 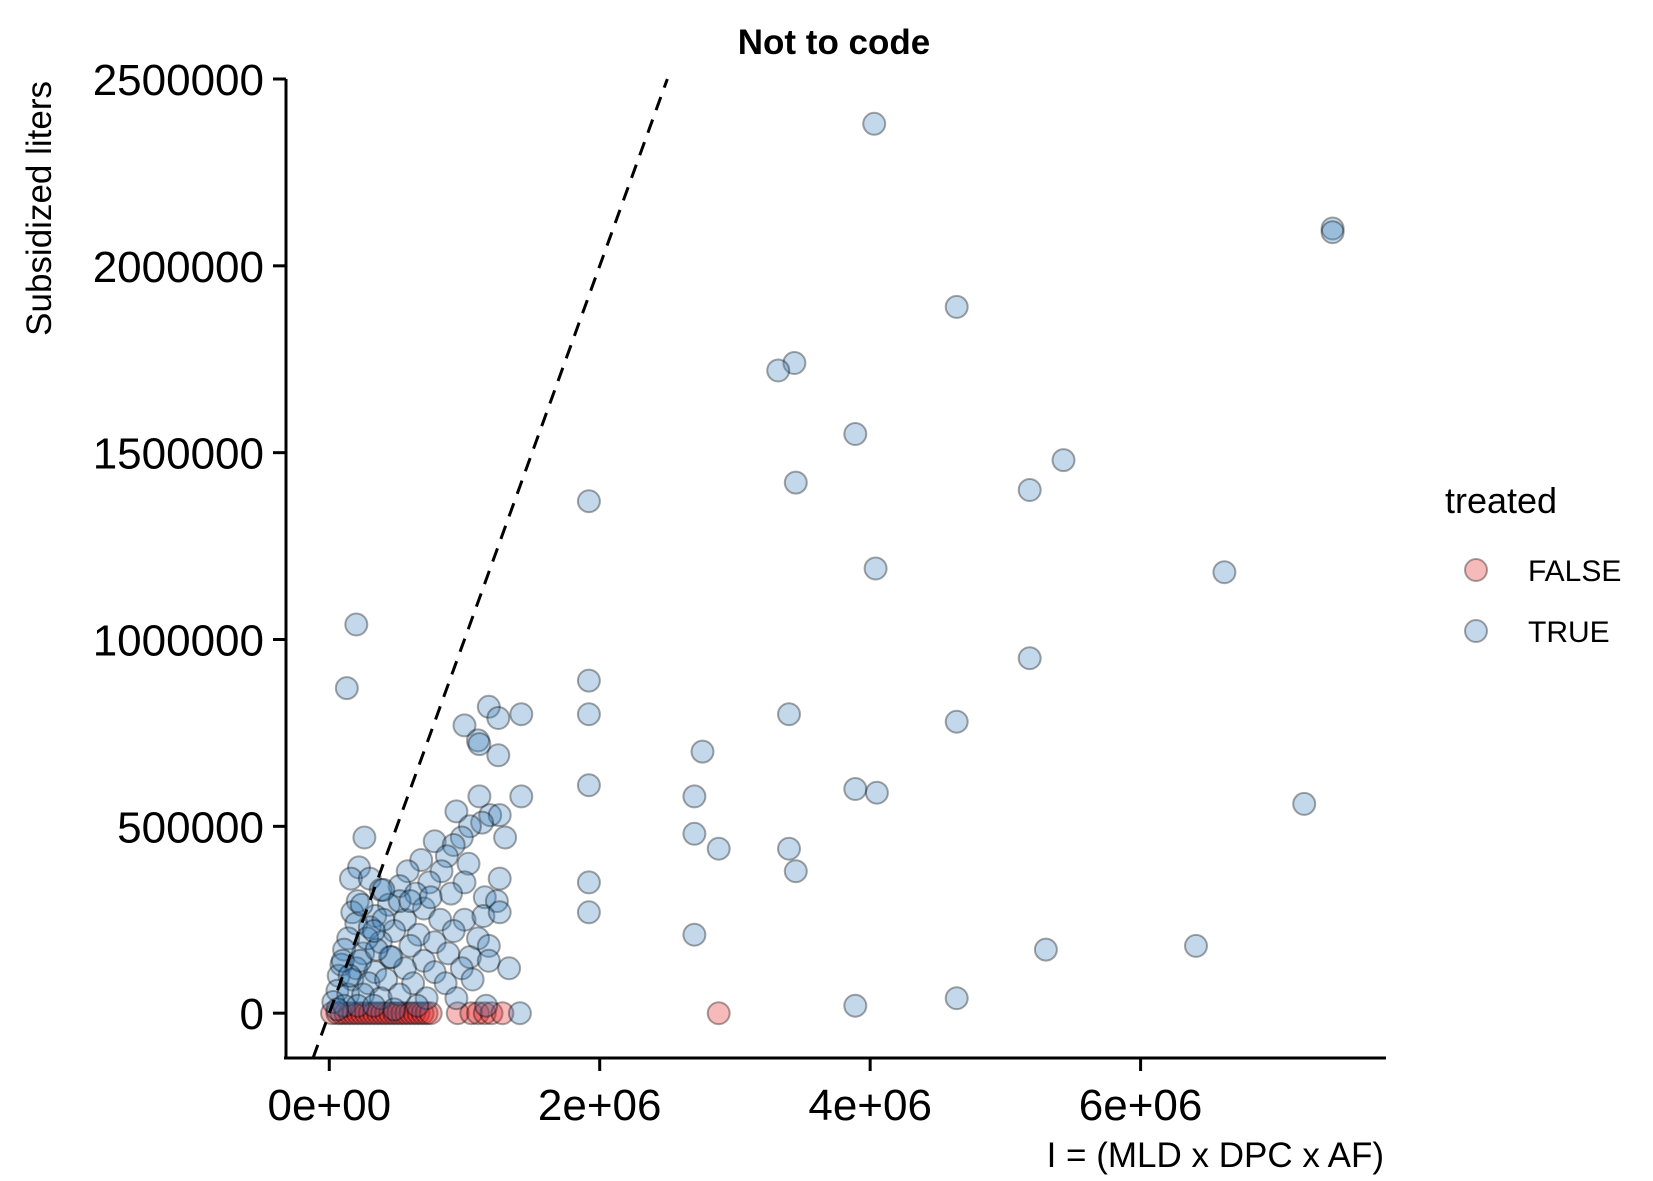 I want to click on y-tick-label: 500000, so click(x=190, y=827).